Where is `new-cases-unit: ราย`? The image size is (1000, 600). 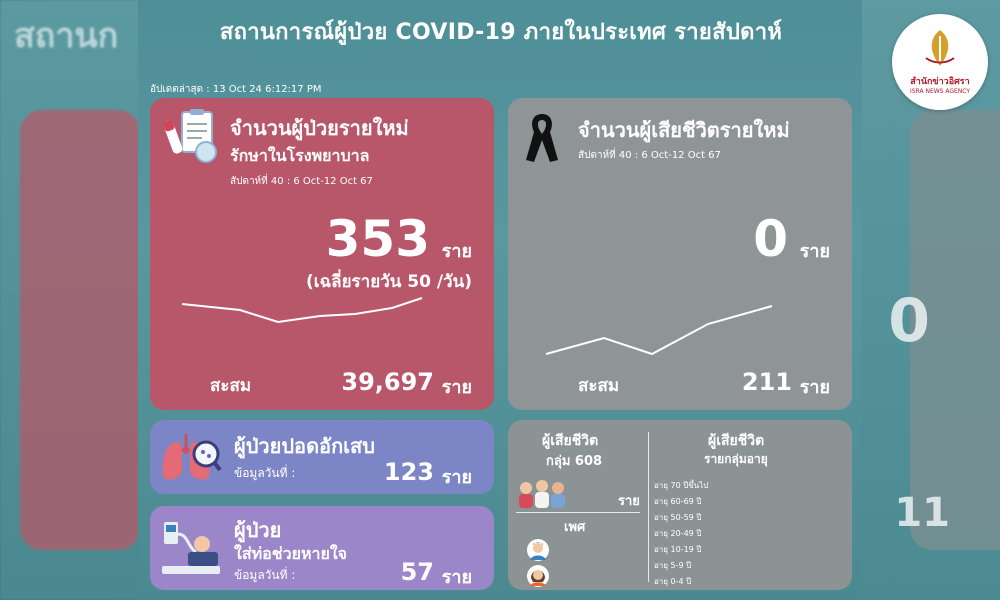
new-cases-unit: ราย is located at coordinates (456, 251).